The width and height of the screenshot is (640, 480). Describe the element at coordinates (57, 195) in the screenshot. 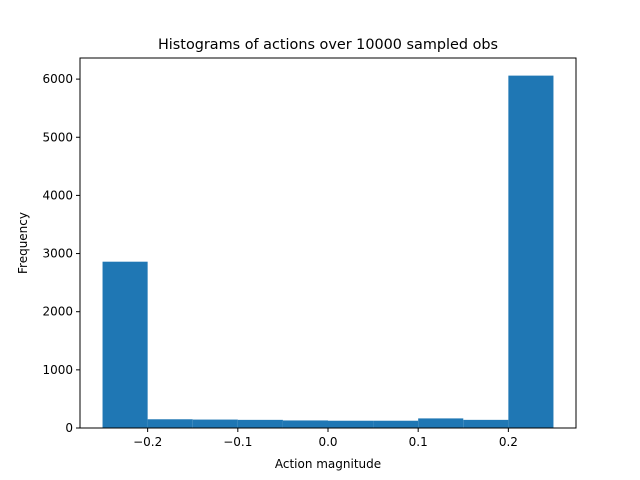

I see `y-tick-label: 4000` at that location.